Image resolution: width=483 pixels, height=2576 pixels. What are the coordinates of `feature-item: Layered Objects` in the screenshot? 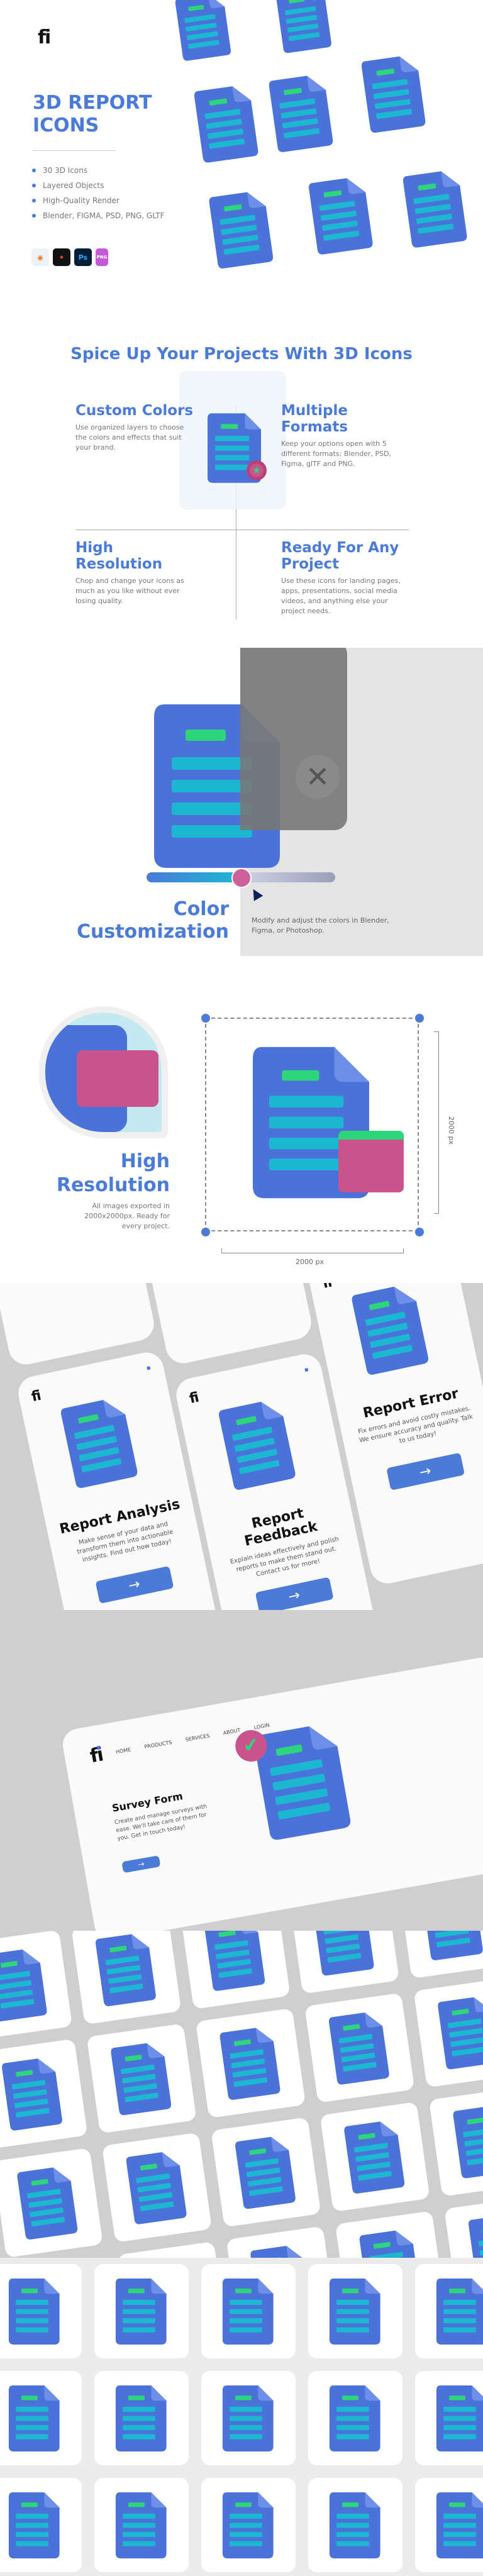 It's located at (97, 185).